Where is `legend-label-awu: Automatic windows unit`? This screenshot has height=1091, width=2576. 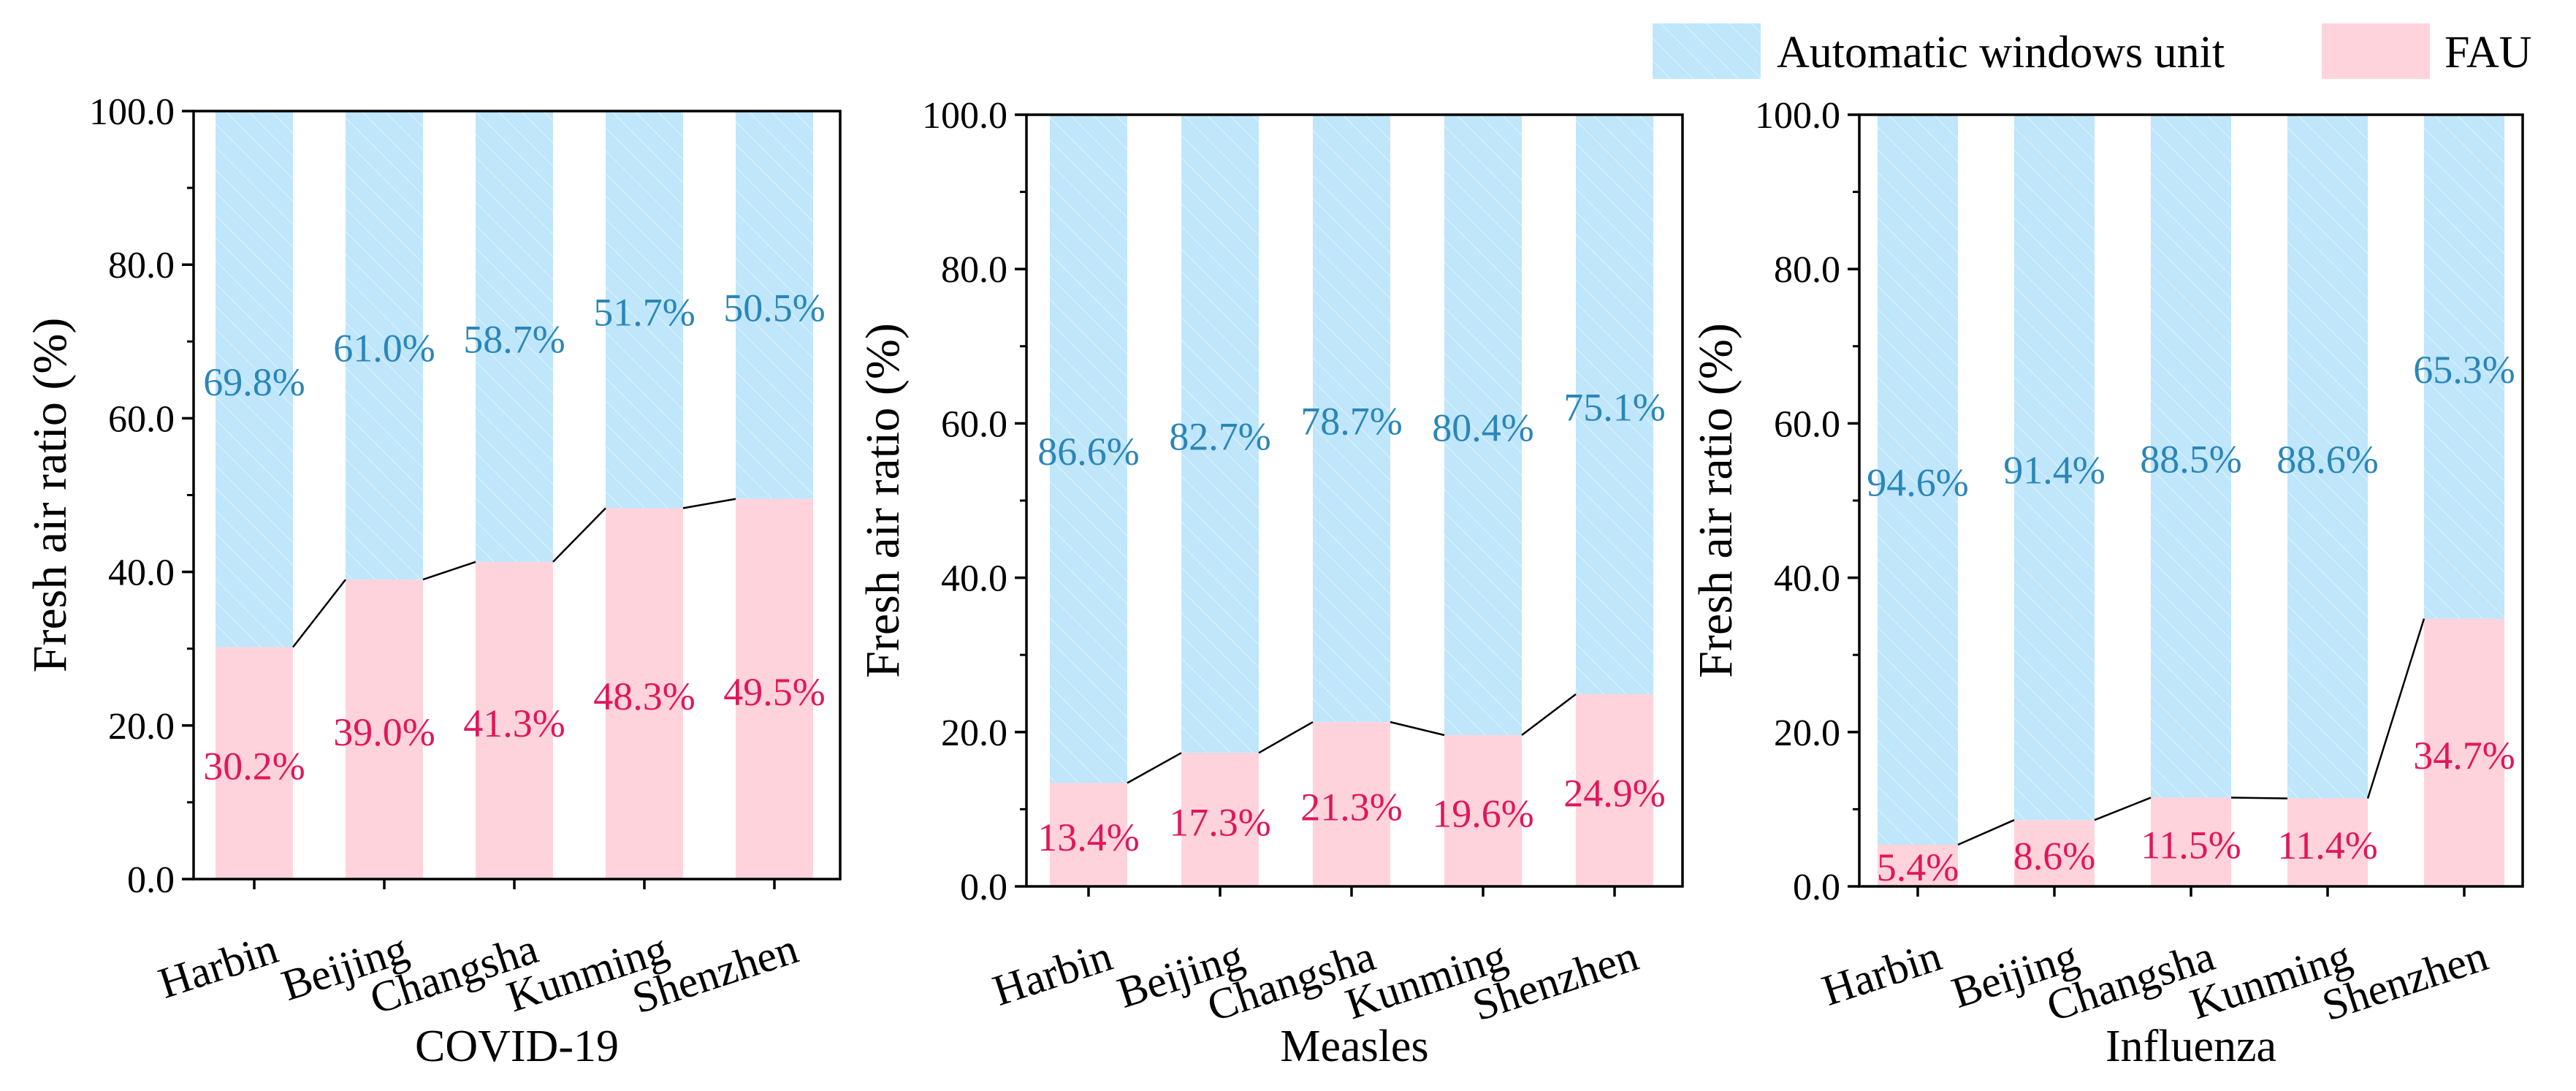
legend-label-awu: Automatic windows unit is located at coordinates (2001, 53).